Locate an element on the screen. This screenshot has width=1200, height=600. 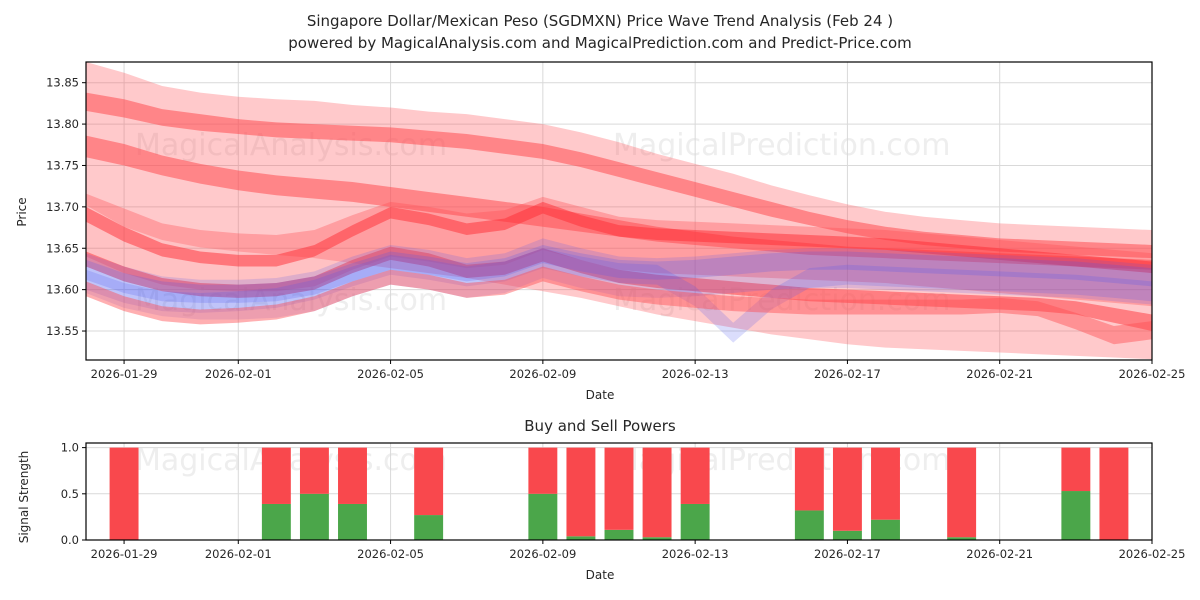
powers-x-axis-label: Date is located at coordinates (600, 575).